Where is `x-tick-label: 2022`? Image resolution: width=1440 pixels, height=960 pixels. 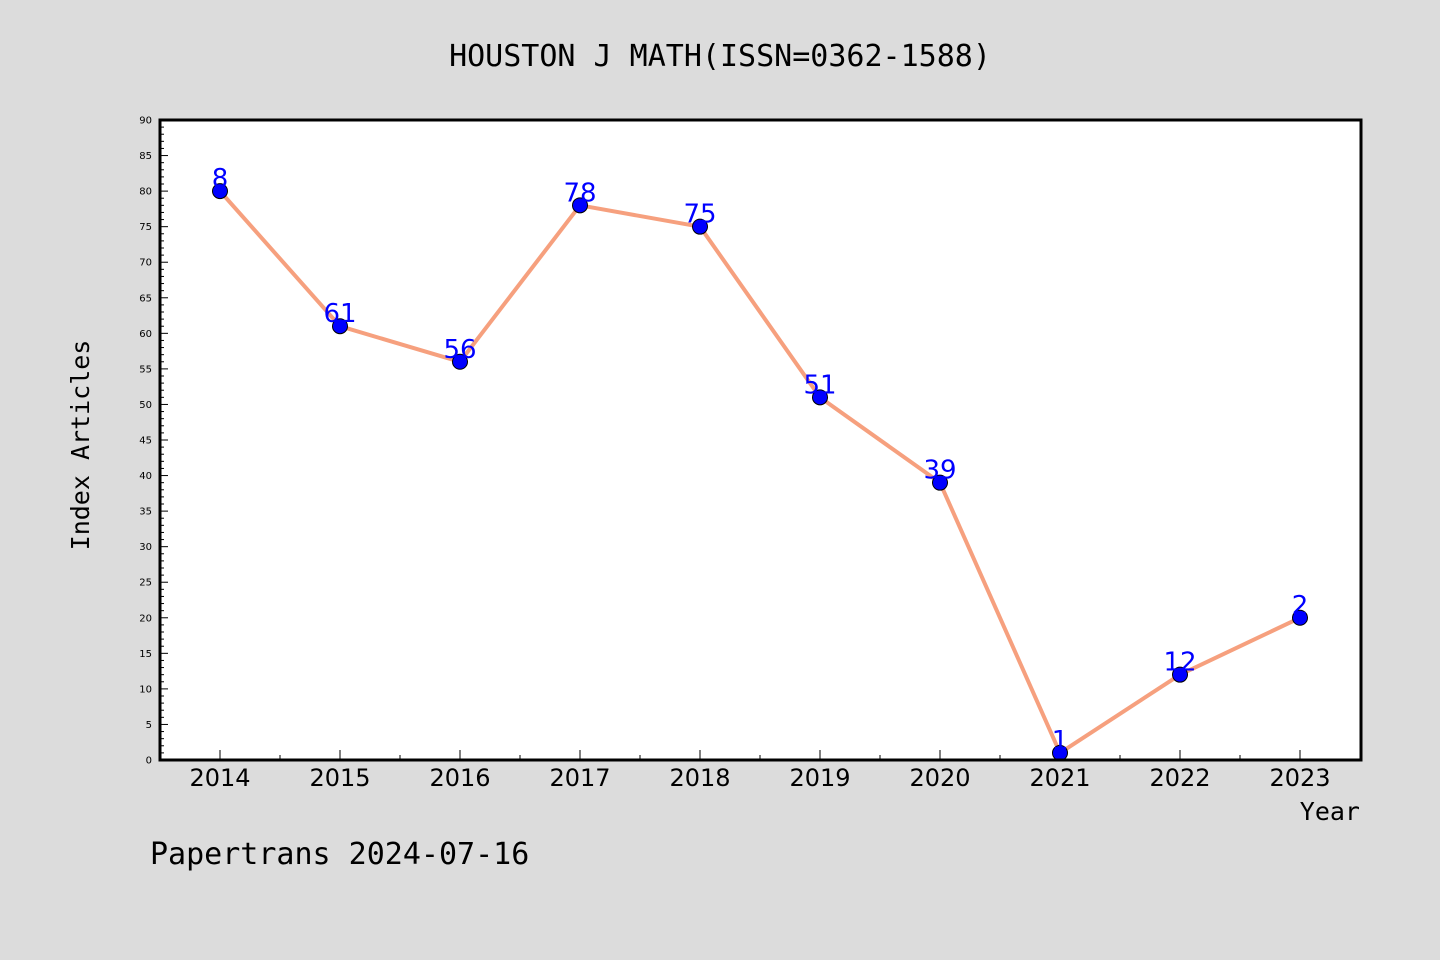 x-tick-label: 2022 is located at coordinates (1179, 778).